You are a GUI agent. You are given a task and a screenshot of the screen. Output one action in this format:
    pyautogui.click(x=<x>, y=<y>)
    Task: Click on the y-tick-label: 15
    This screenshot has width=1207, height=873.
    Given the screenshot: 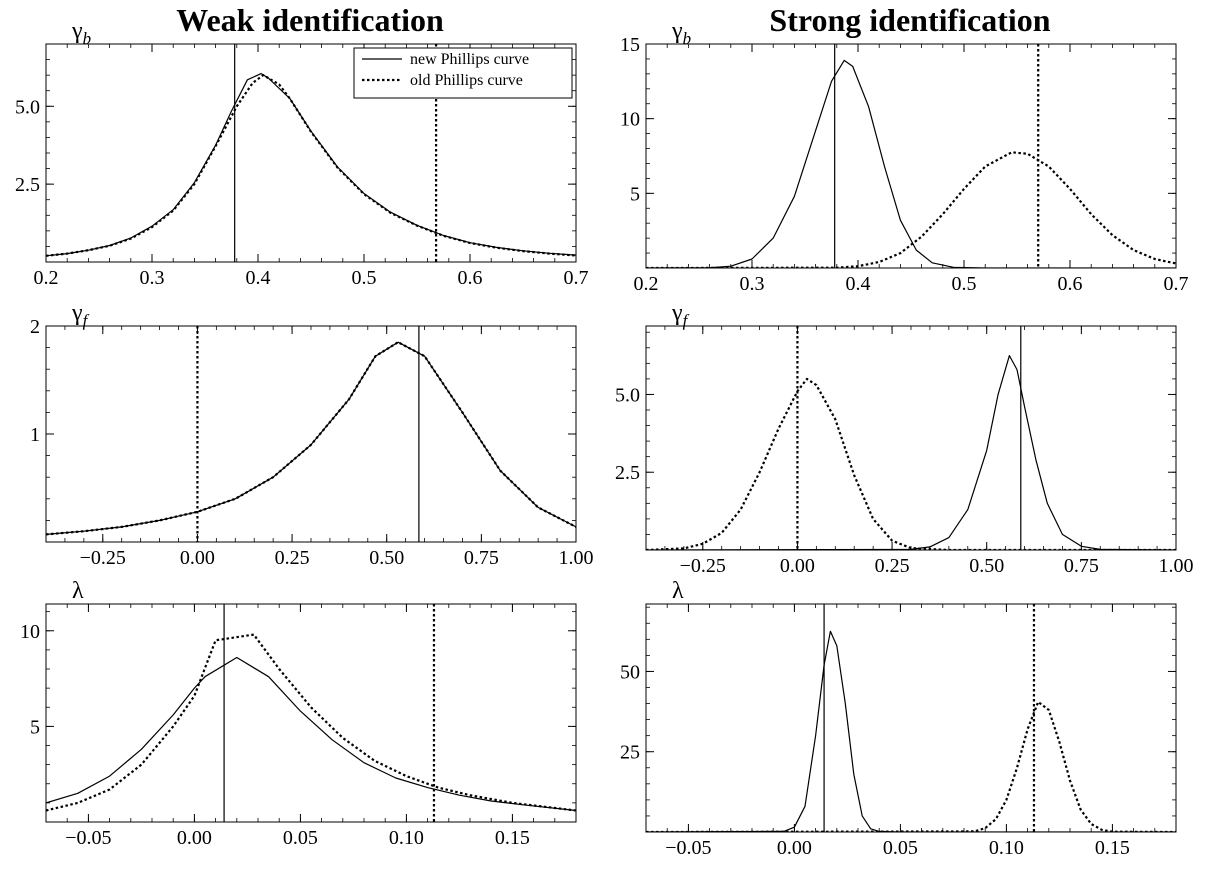 What is the action you would take?
    pyautogui.click(x=630, y=45)
    